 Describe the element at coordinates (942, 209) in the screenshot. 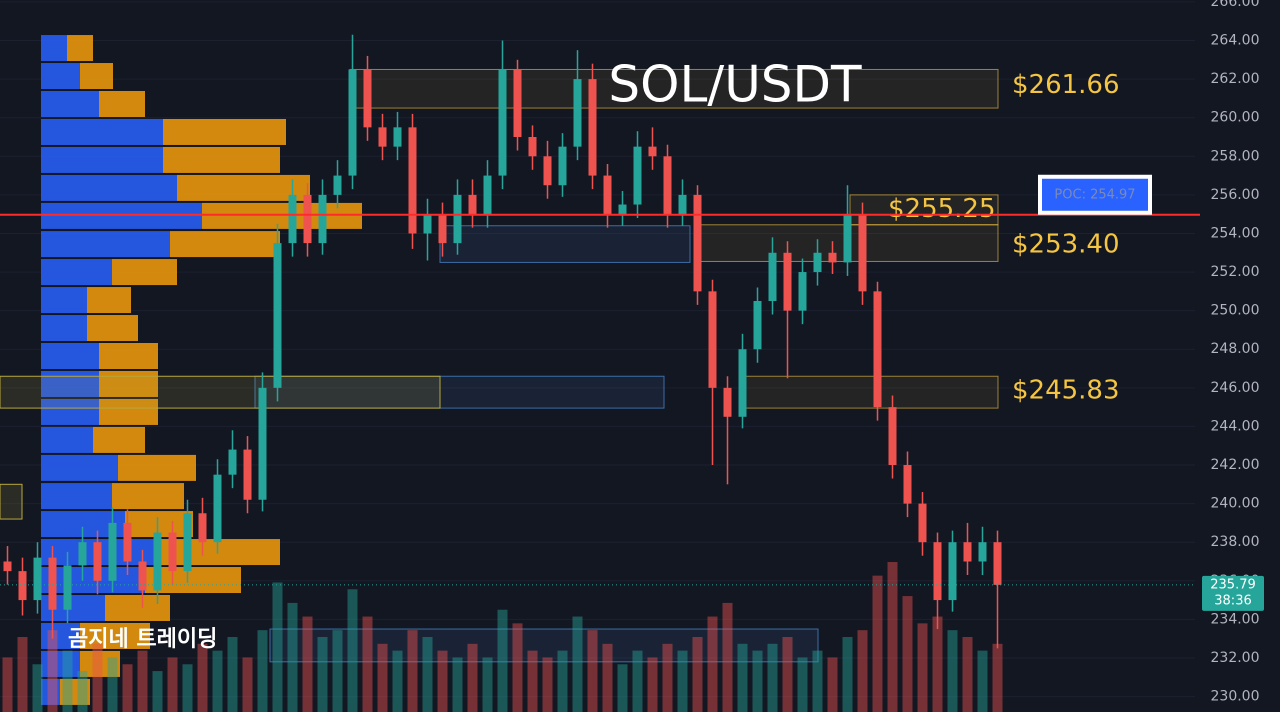

I see `level-label: $255.25` at that location.